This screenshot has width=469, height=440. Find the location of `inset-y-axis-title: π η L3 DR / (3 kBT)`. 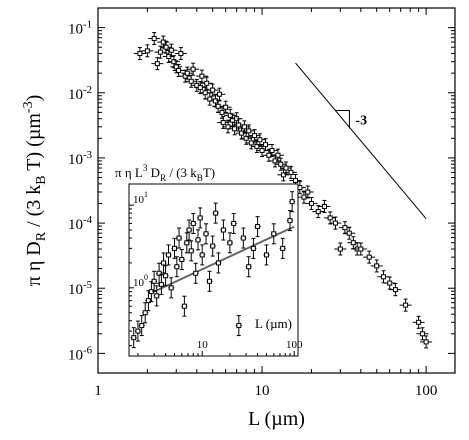

inset-y-axis-title: π η L3 DR / (3 kBT) is located at coordinates (165, 173).